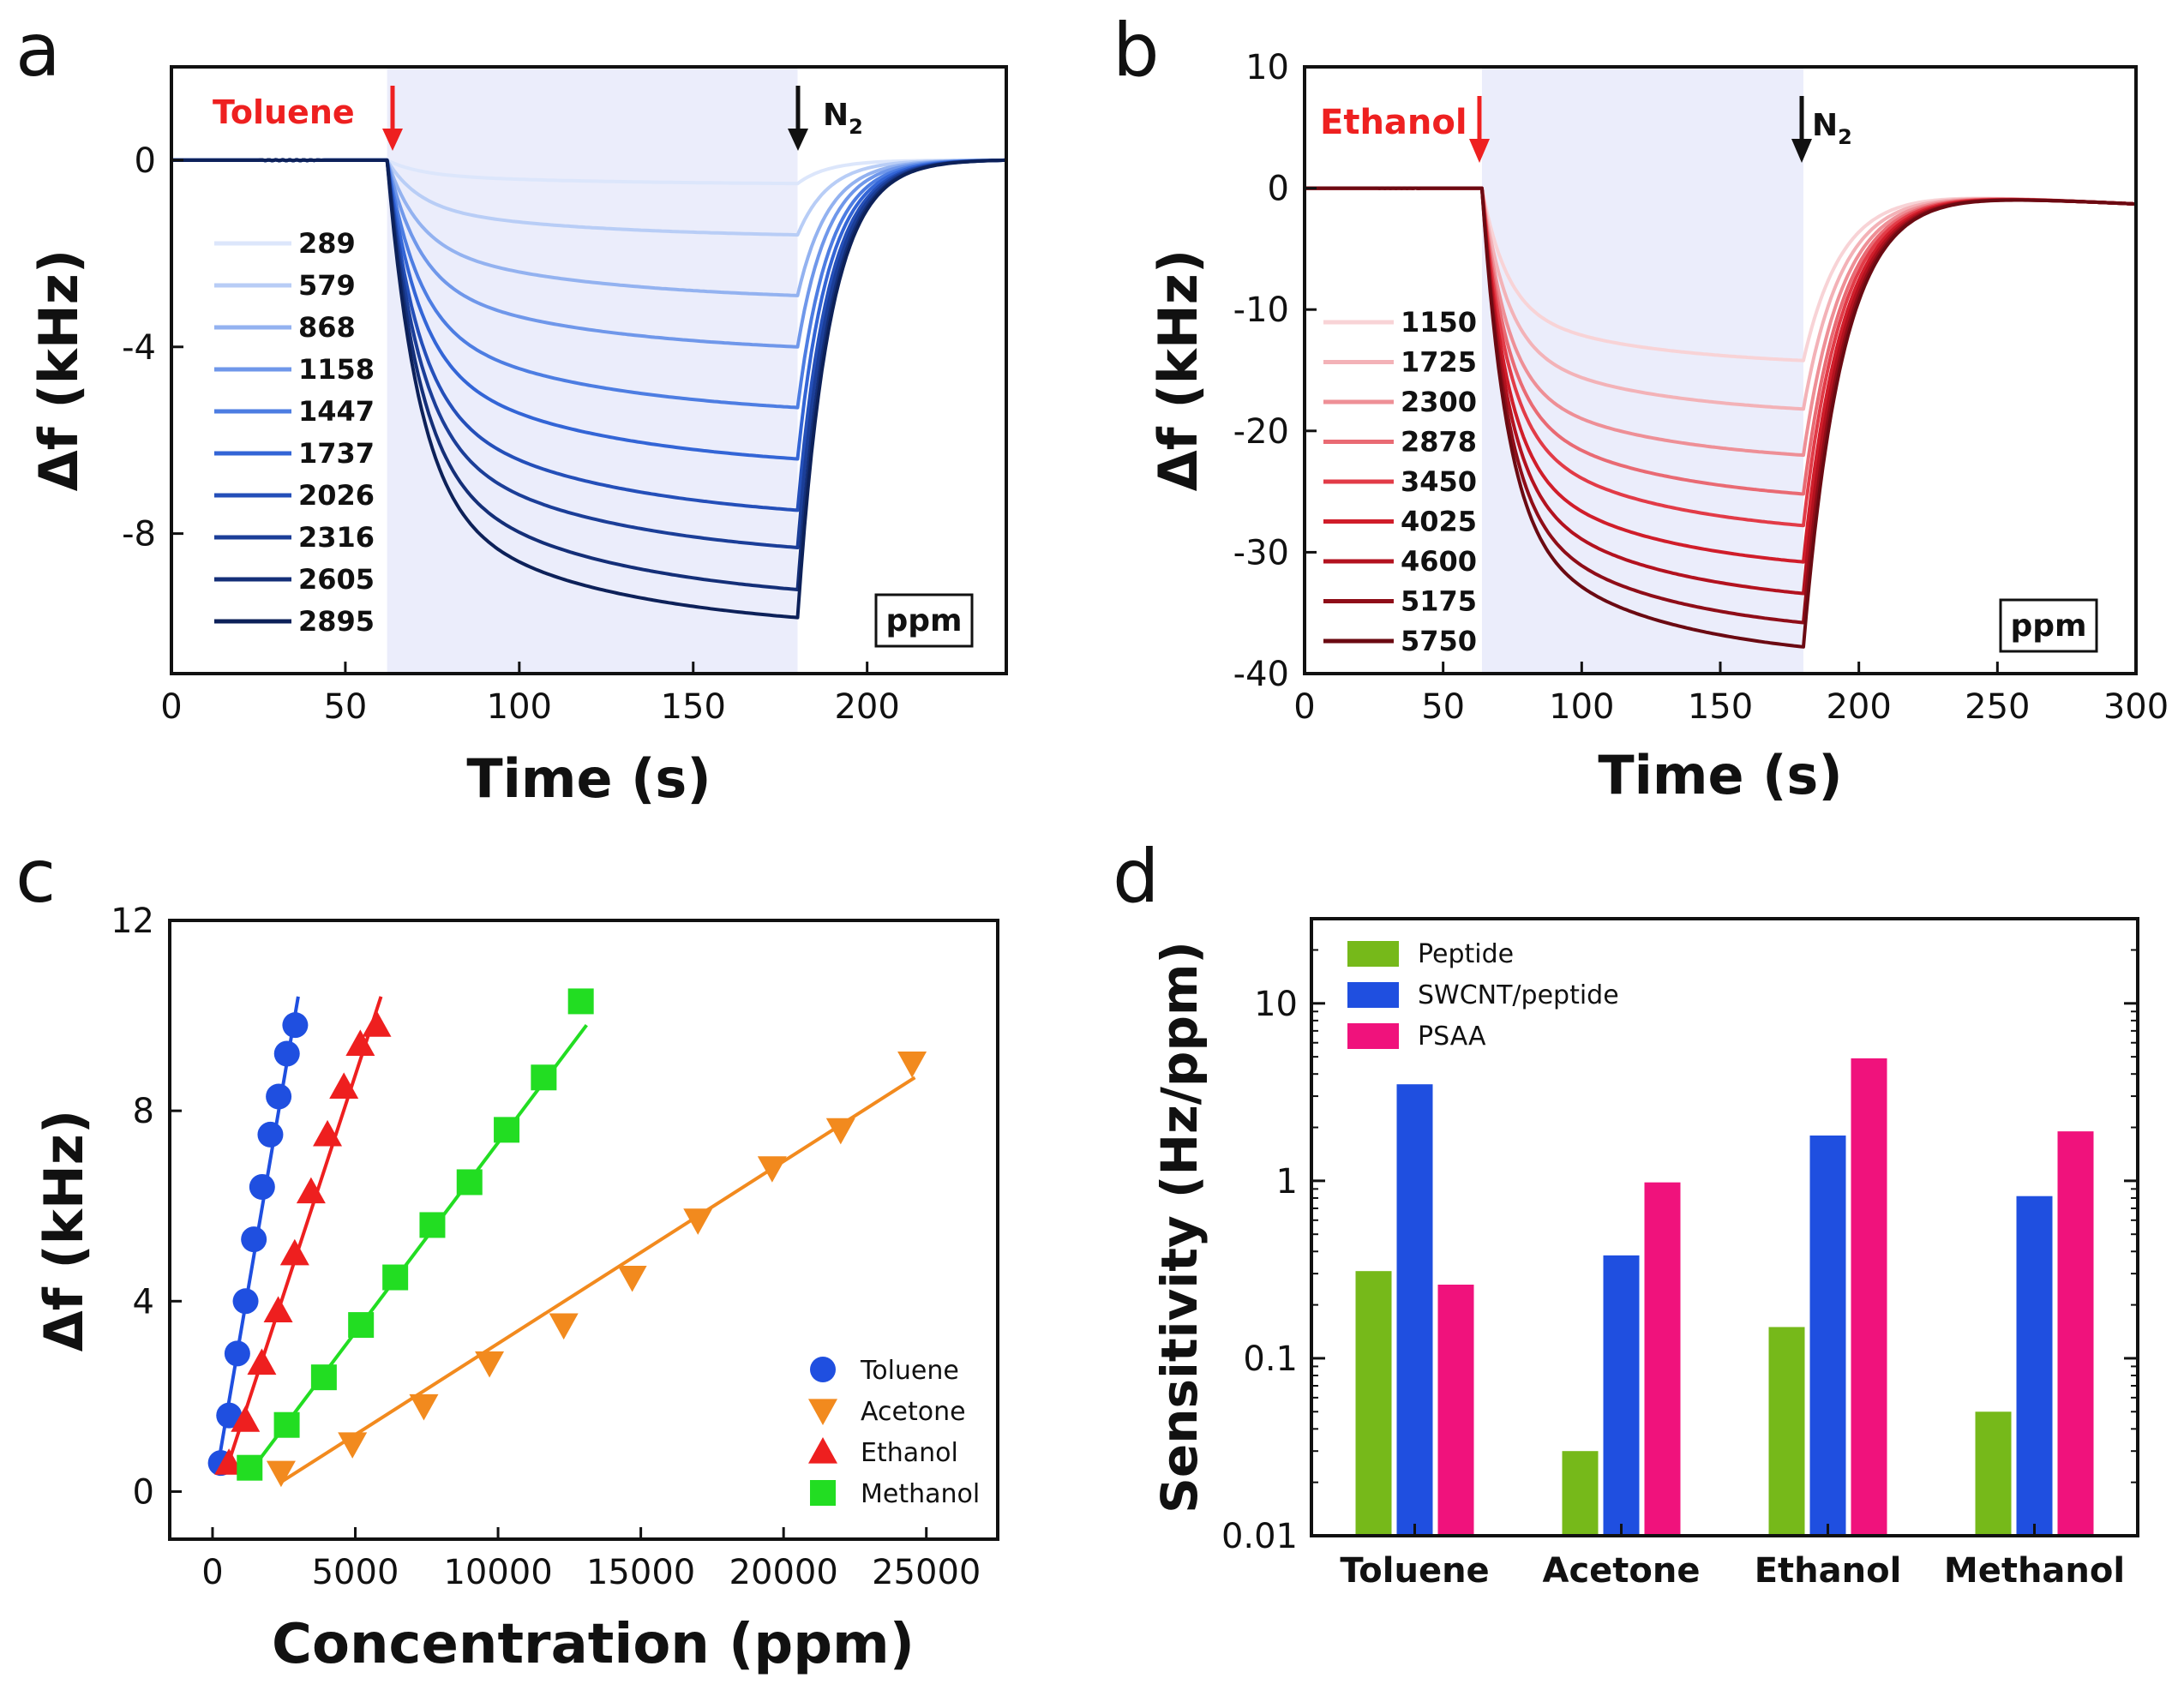 This screenshot has width=2184, height=1690. What do you see at coordinates (593, 1644) in the screenshot?
I see `x-axis-label: Concentration (ppm)` at bounding box center [593, 1644].